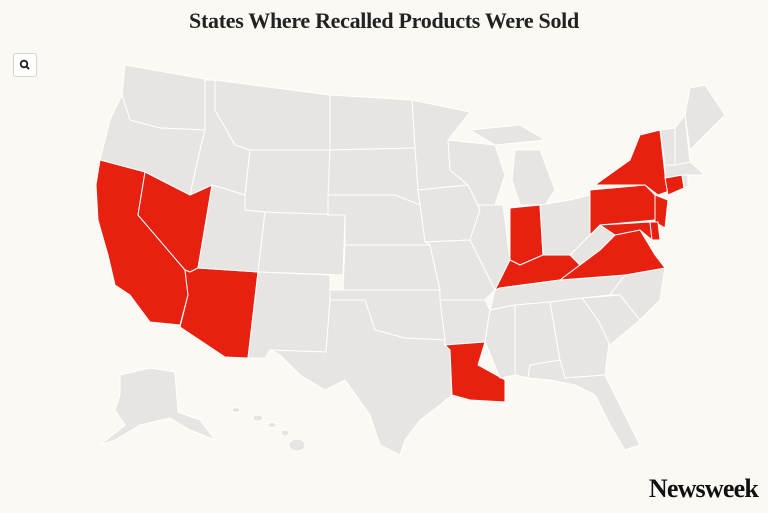 The image size is (768, 513). I want to click on zoom-button, so click(25, 65).